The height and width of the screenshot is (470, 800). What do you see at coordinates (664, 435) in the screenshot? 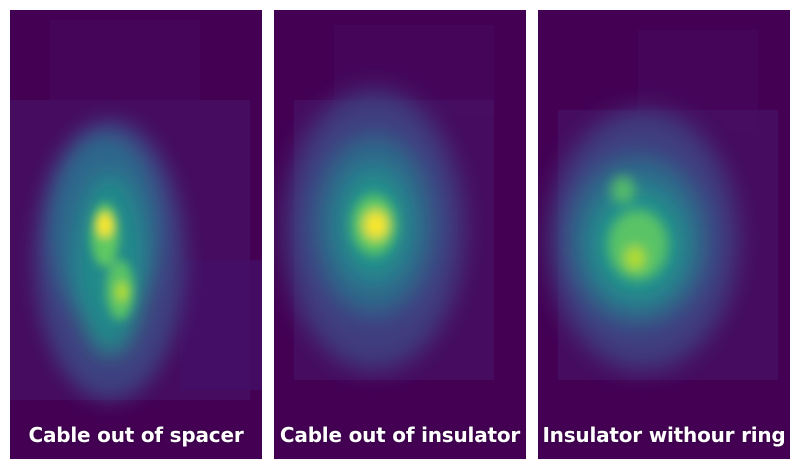
I see `panel-caption: Insulator withour ring` at bounding box center [664, 435].